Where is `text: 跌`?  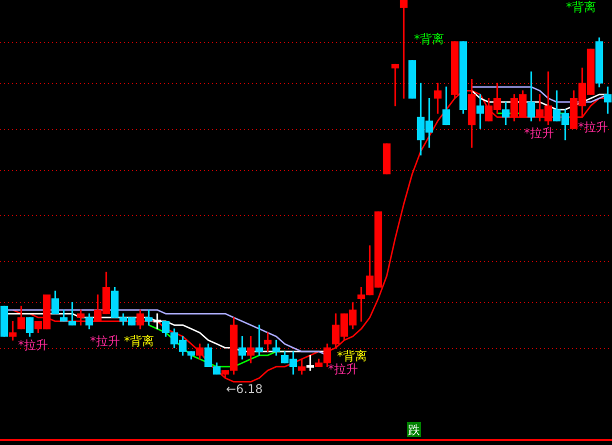
text: 跌 is located at coordinates (414, 430).